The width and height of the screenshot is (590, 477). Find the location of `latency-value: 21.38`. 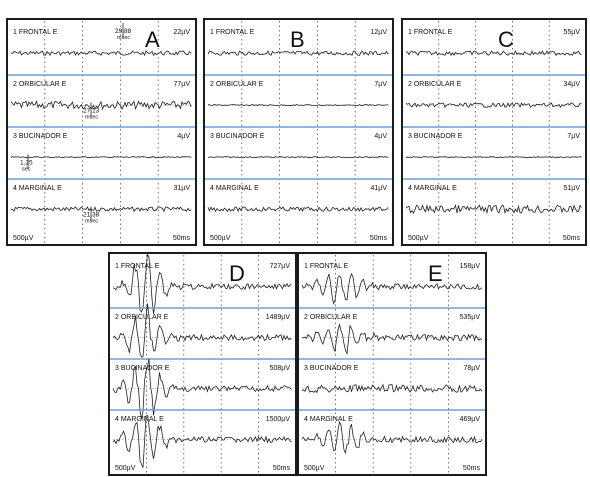

latency-value: 21.38 is located at coordinates (91, 214).